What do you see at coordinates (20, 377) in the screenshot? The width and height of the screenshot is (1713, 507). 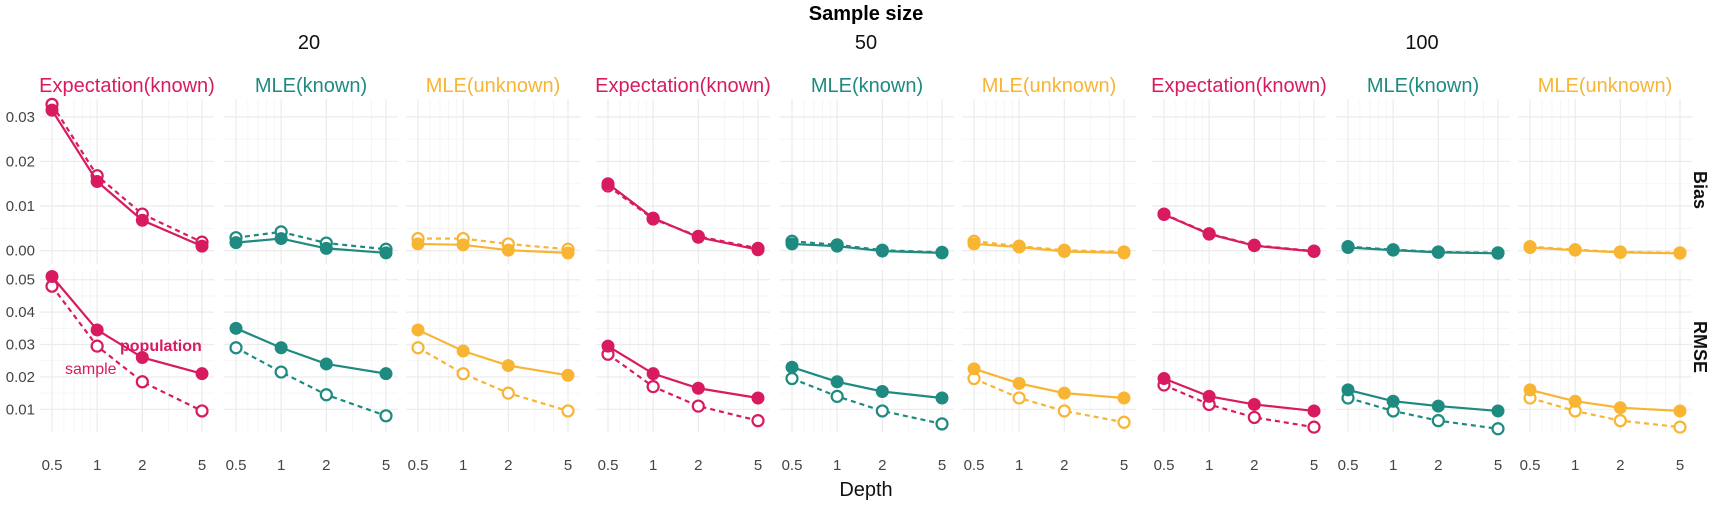 I see `y-tick-label: 0.02` at bounding box center [20, 377].